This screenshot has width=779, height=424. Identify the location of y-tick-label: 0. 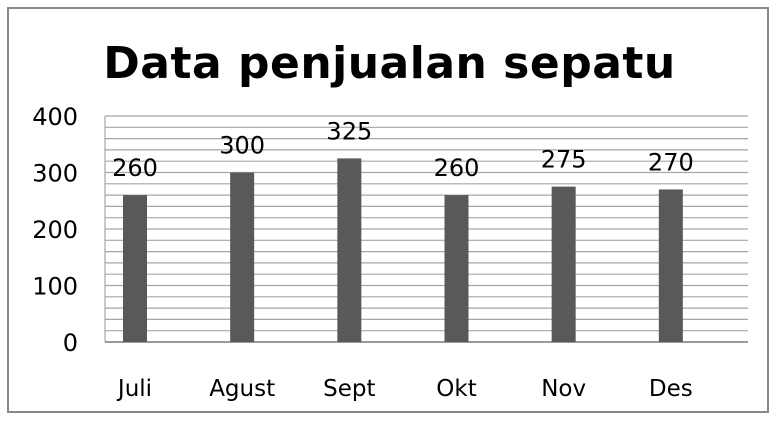
(70, 343).